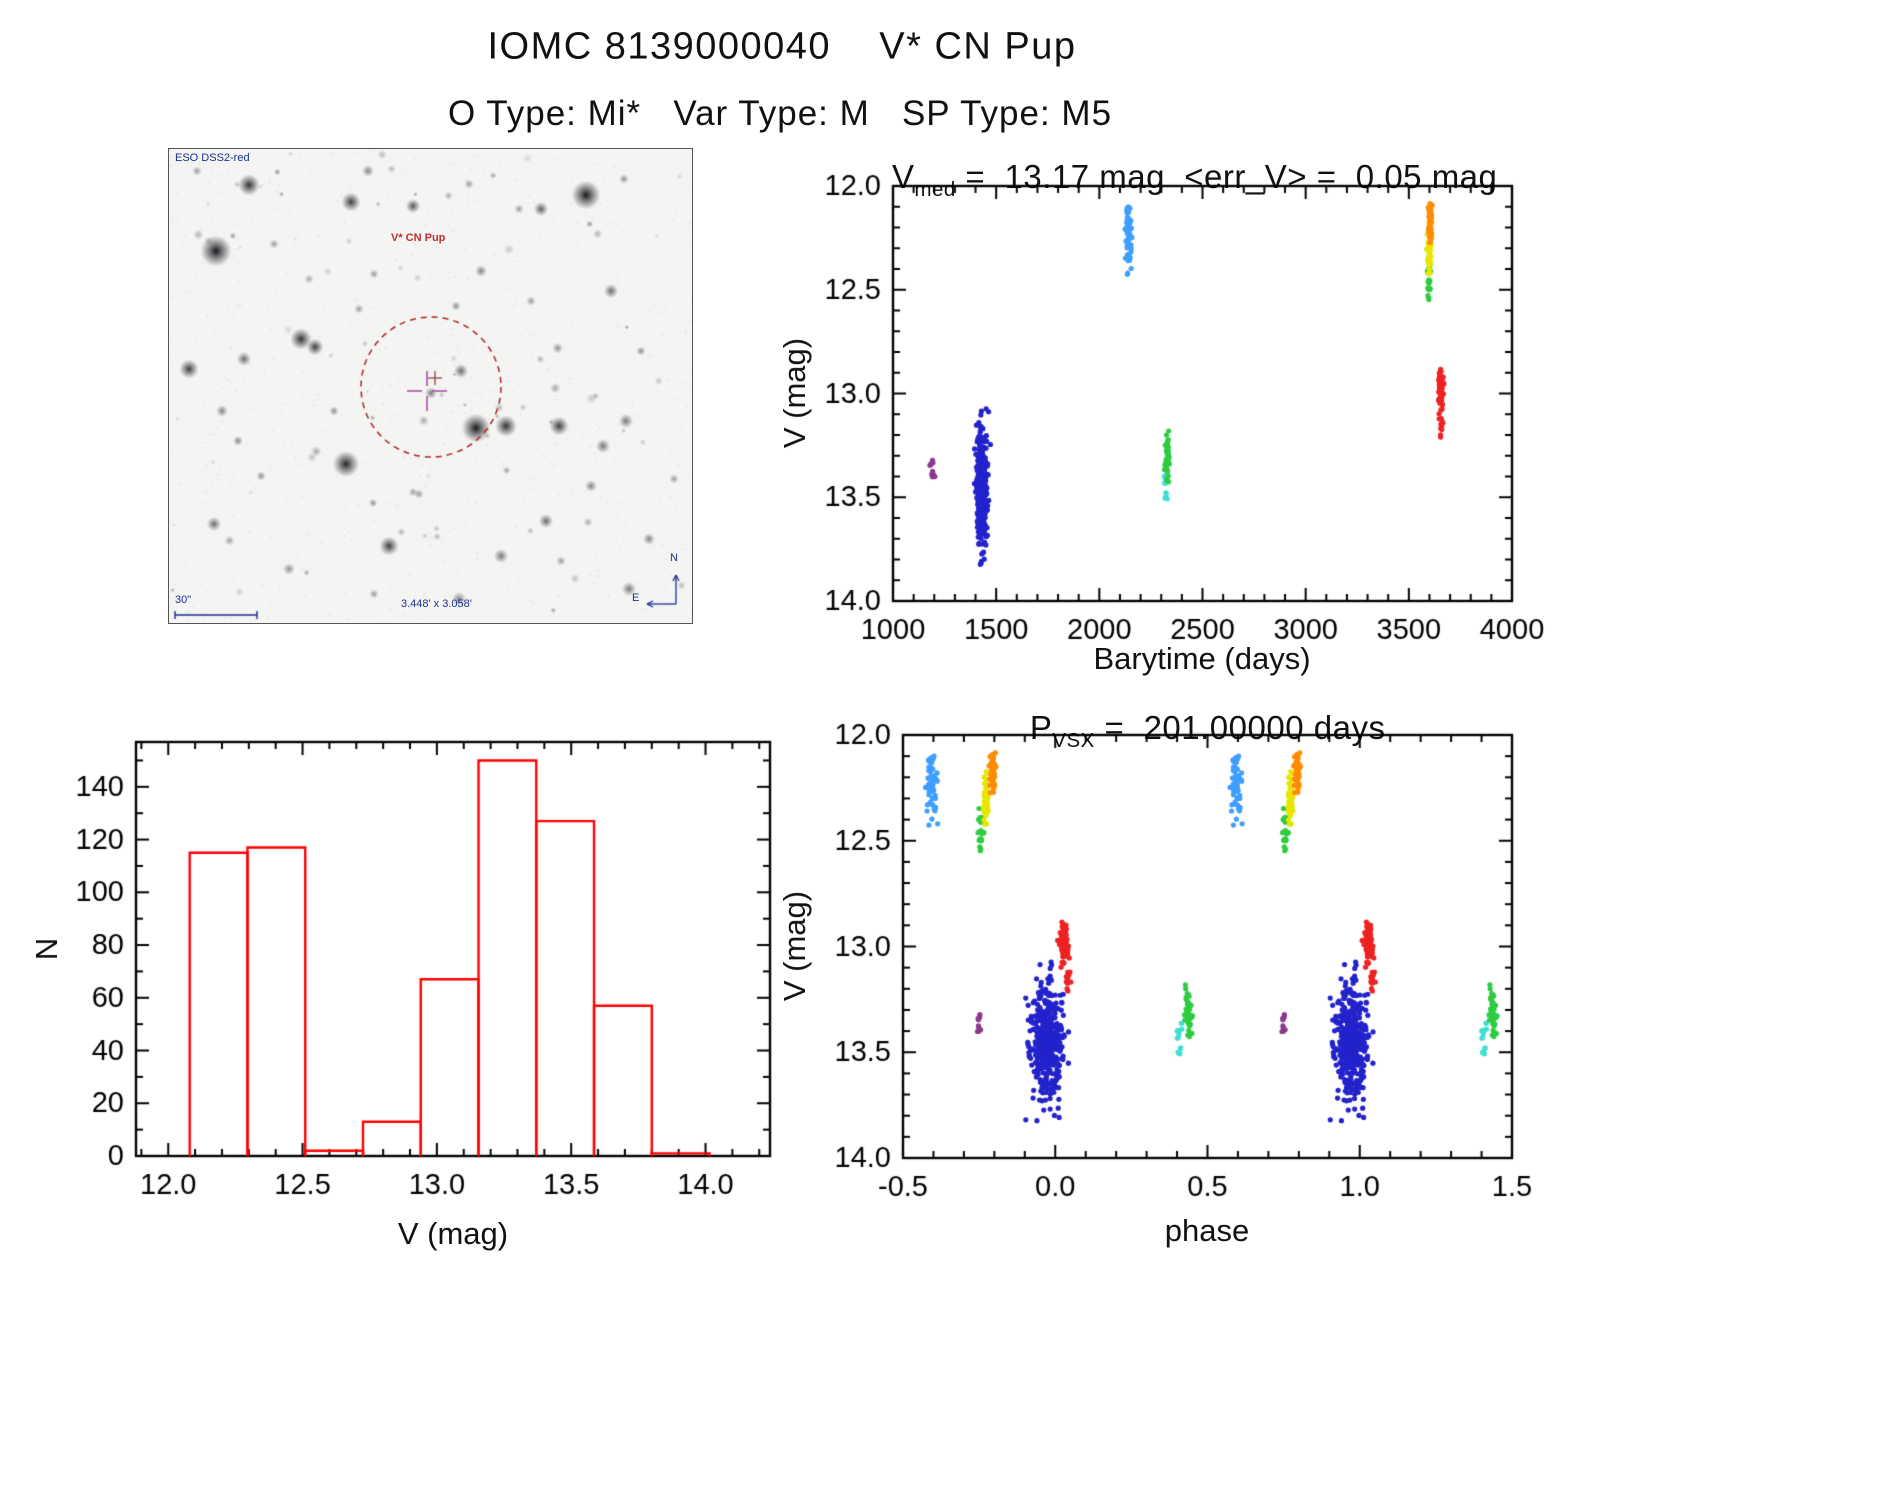 Image resolution: width=1889 pixels, height=1494 pixels. Describe the element at coordinates (453, 1233) in the screenshot. I see `histogram-xlabel: V (mag)` at that location.